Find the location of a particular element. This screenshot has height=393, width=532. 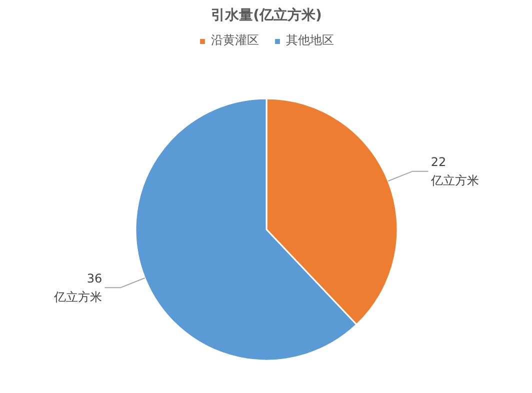

legend-label: 沿黄灌区 is located at coordinates (235, 40).